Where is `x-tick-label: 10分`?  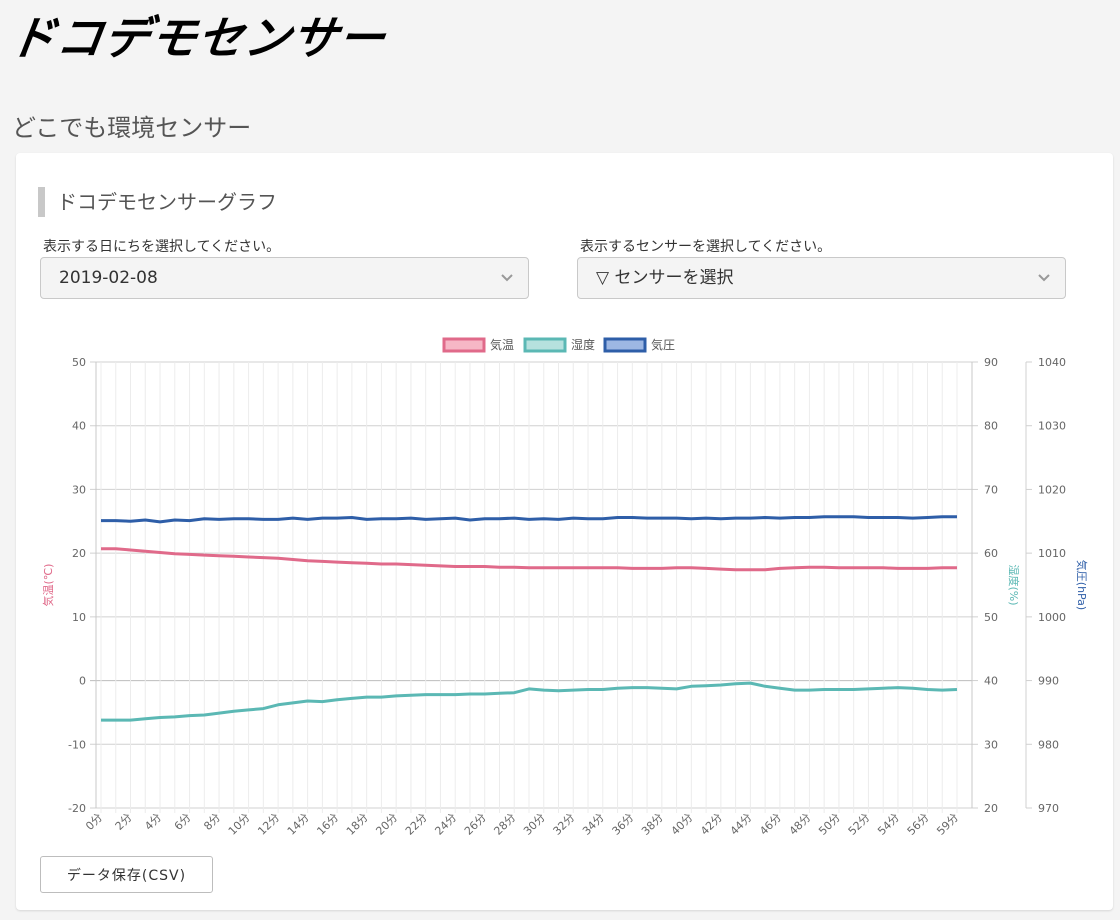
x-tick-label: 10分 is located at coordinates (239, 824).